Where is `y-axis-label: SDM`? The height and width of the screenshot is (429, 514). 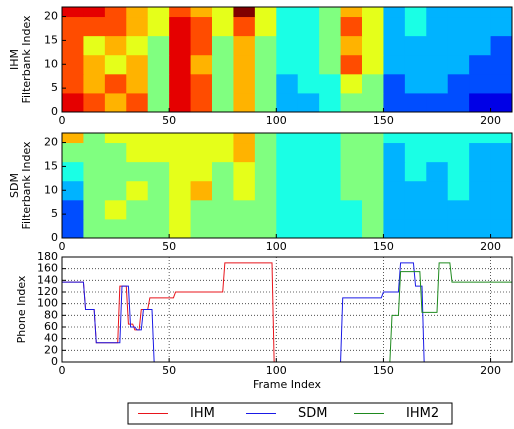 y-axis-label: SDM is located at coordinates (14, 185).